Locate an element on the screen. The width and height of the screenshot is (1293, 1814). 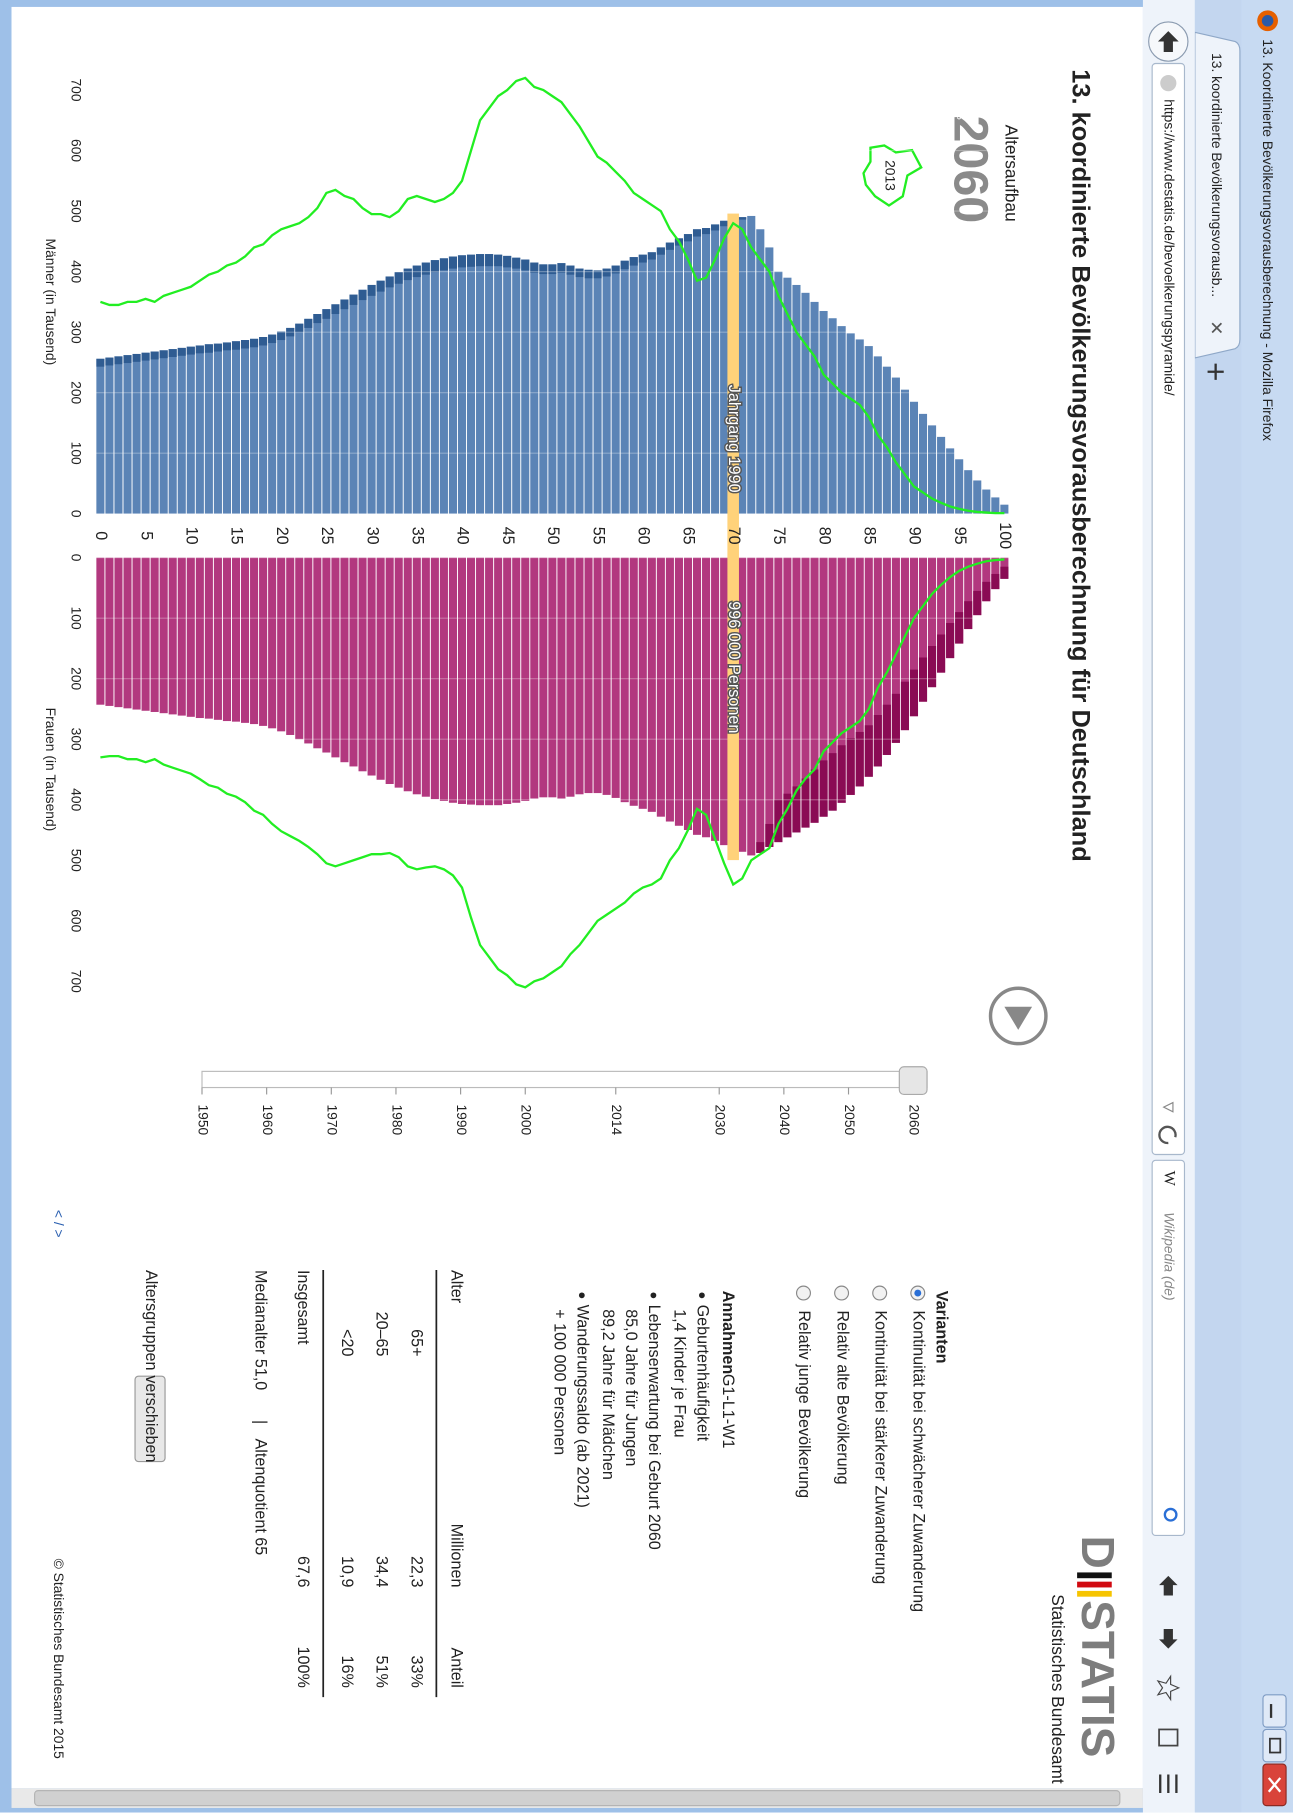
new-tab is located at coordinates (1215, 371).